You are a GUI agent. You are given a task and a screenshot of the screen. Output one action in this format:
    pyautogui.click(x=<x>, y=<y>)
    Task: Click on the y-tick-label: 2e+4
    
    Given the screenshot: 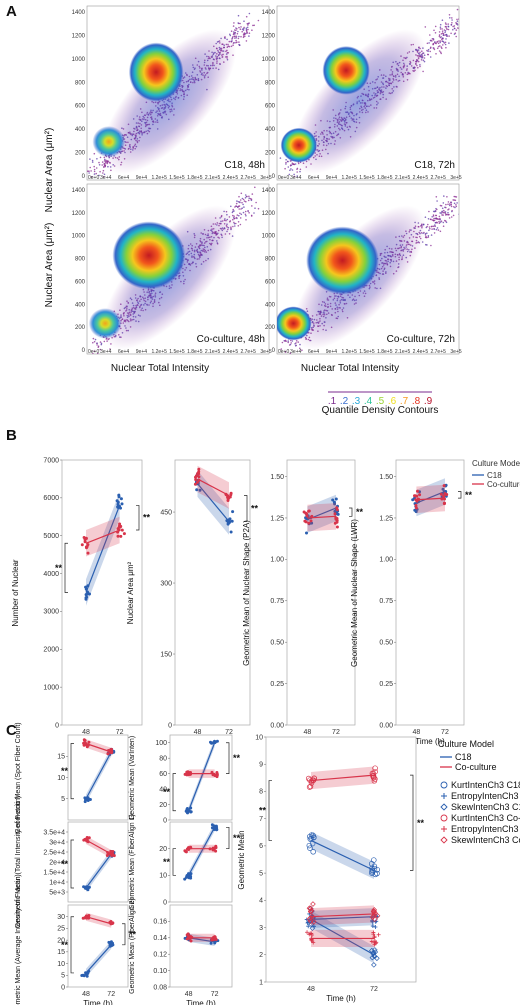 What is the action you would take?
    pyautogui.click(x=57, y=862)
    